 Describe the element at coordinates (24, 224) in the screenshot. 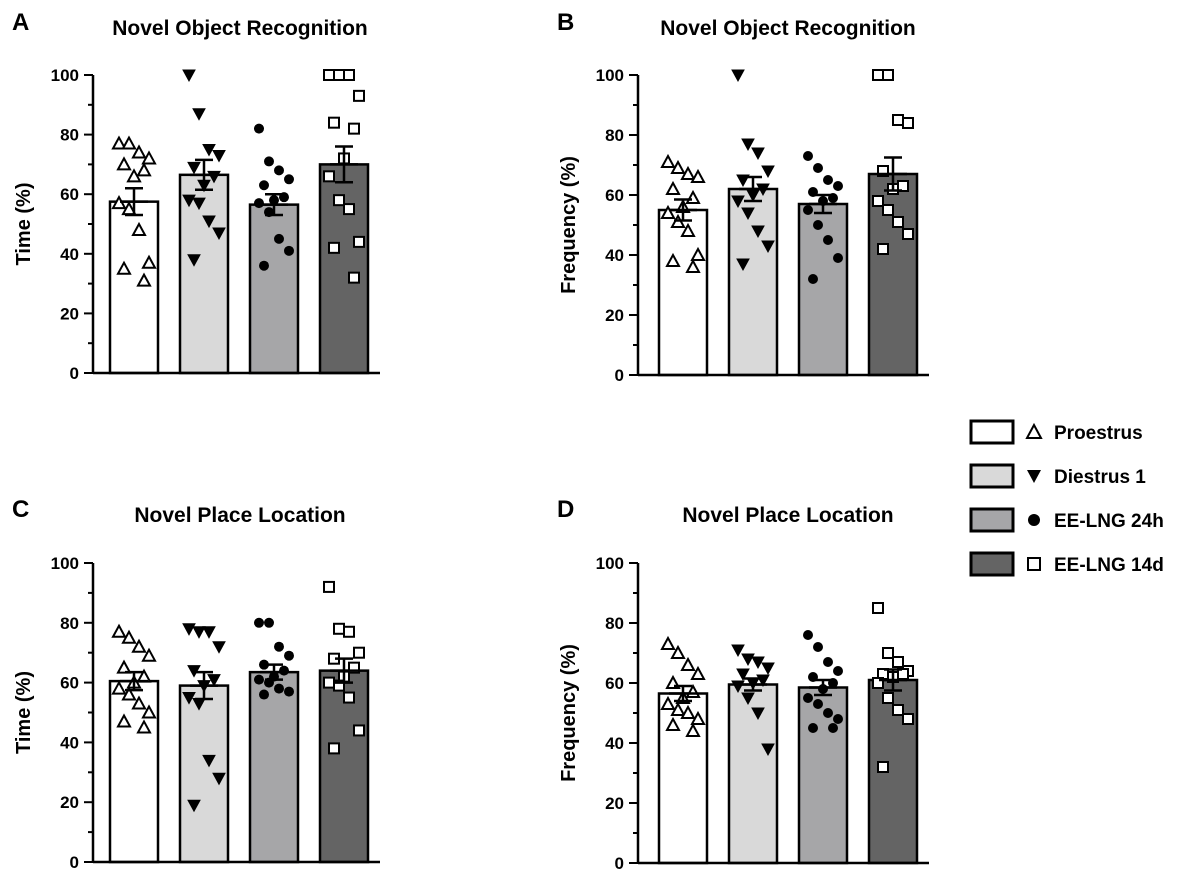

I see `y-axis-label: Time (%)` at that location.